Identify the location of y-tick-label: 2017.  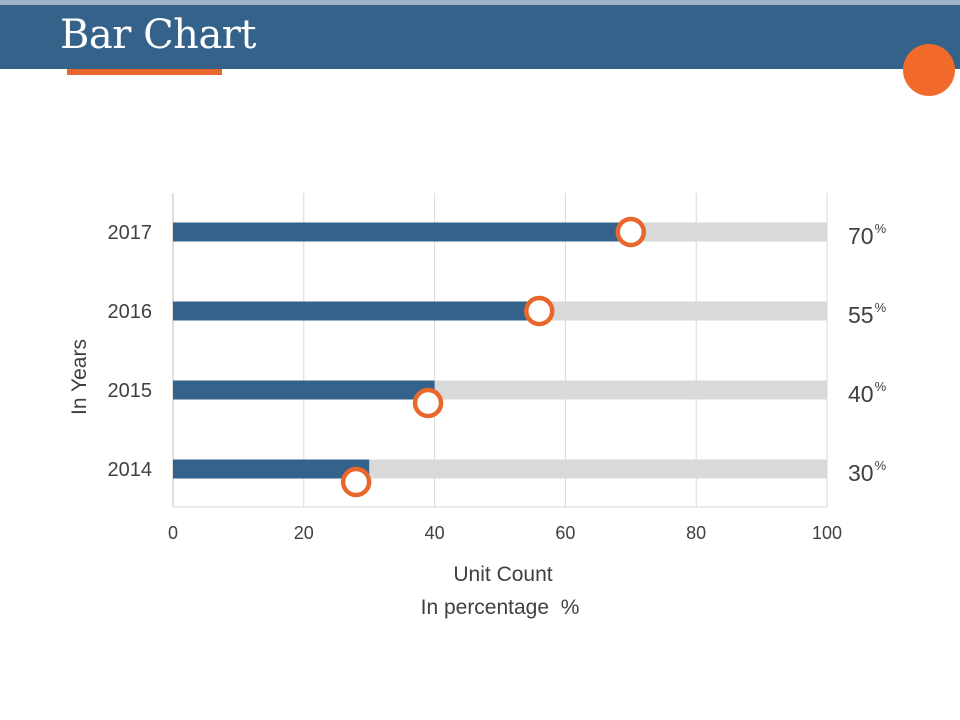
(130, 233).